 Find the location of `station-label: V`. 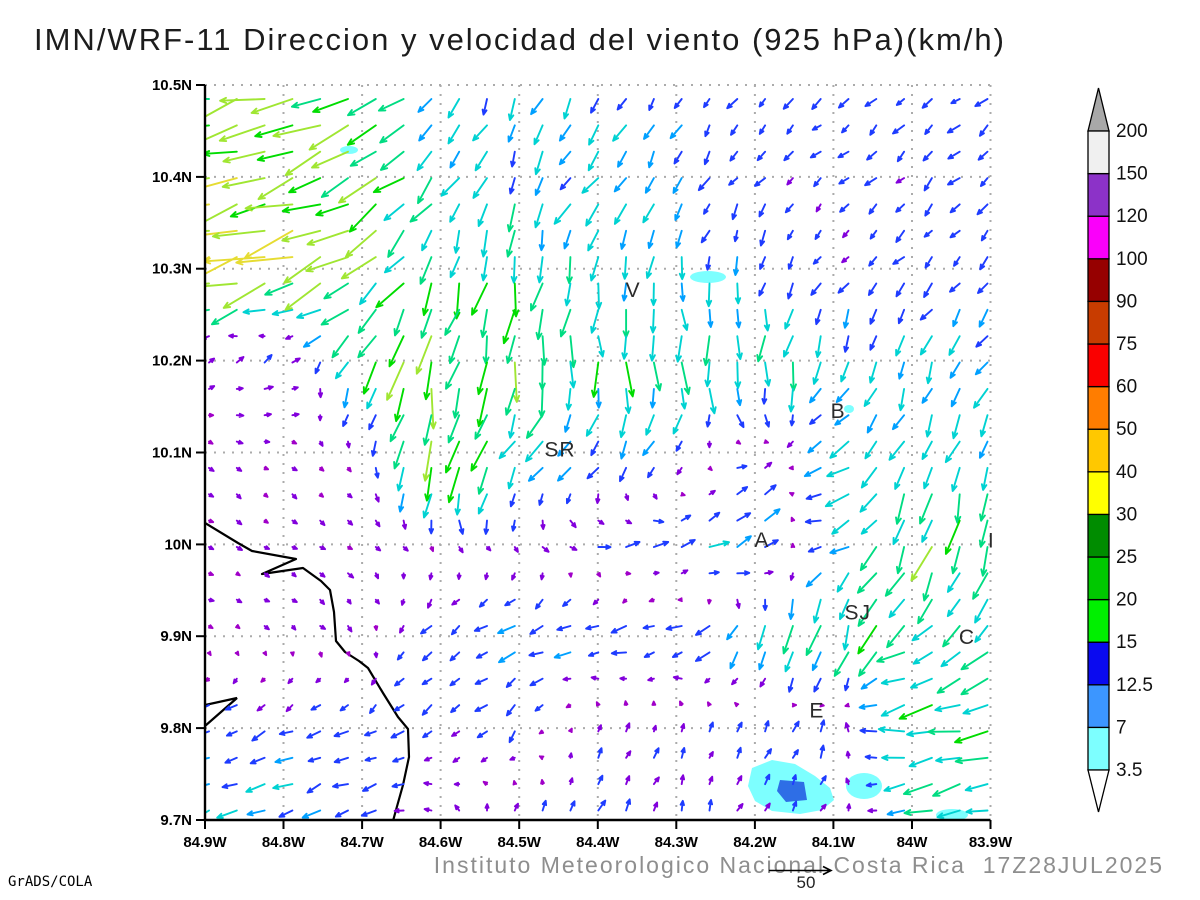

station-label: V is located at coordinates (633, 290).